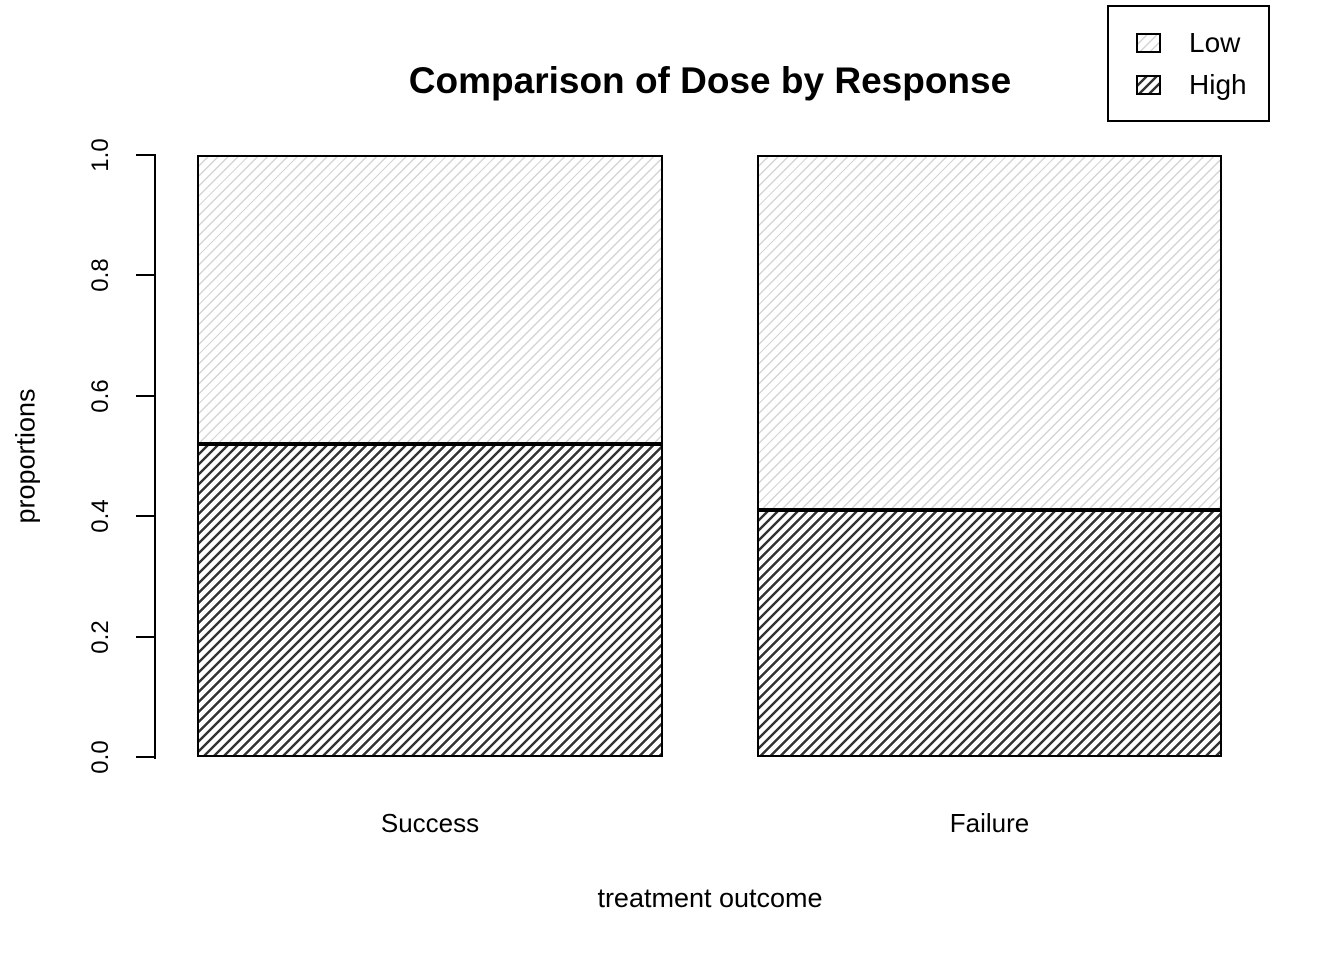 This screenshot has width=1344, height=960. Describe the element at coordinates (430, 299) in the screenshot. I see `bar-success-low-segment` at that location.